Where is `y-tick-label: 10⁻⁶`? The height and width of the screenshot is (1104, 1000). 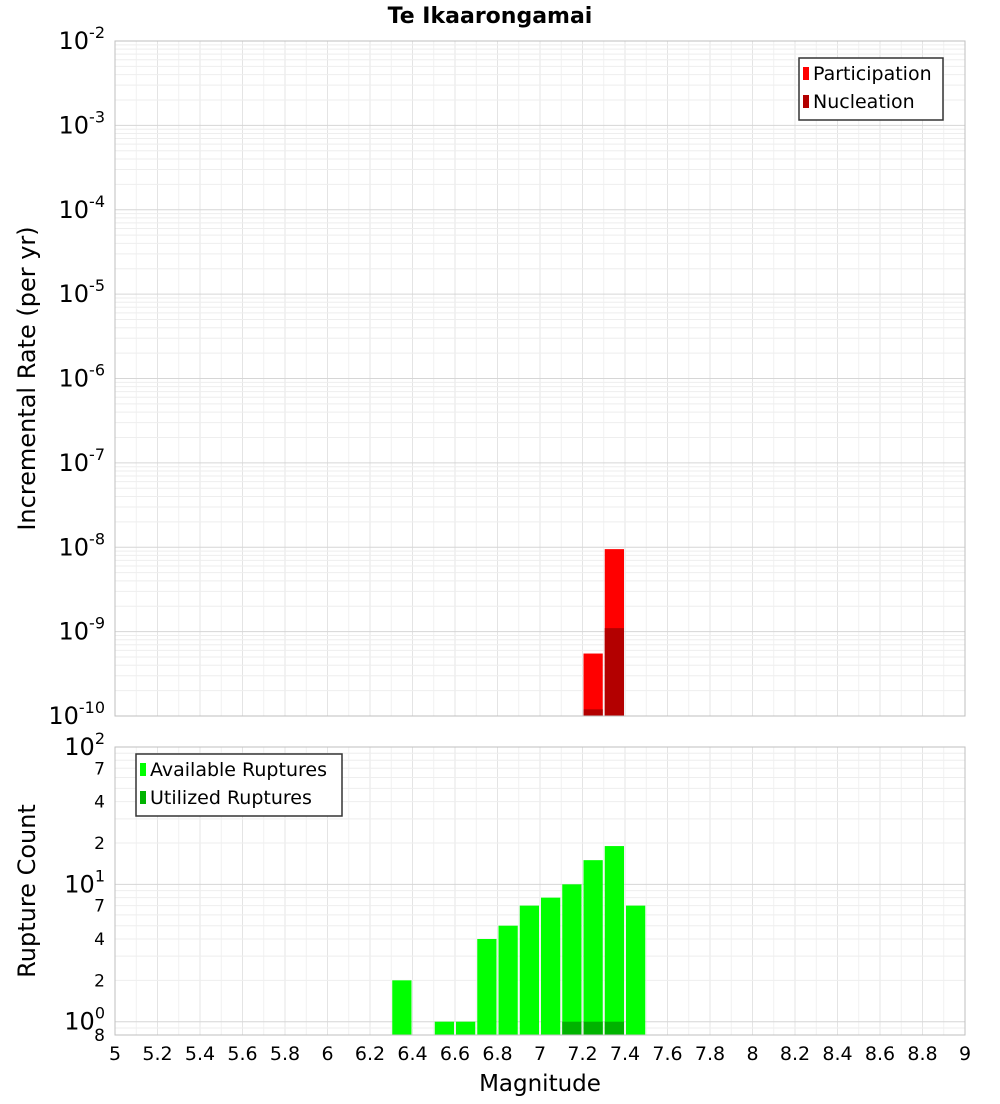 y-tick-label: 10⁻⁶ is located at coordinates (82, 377).